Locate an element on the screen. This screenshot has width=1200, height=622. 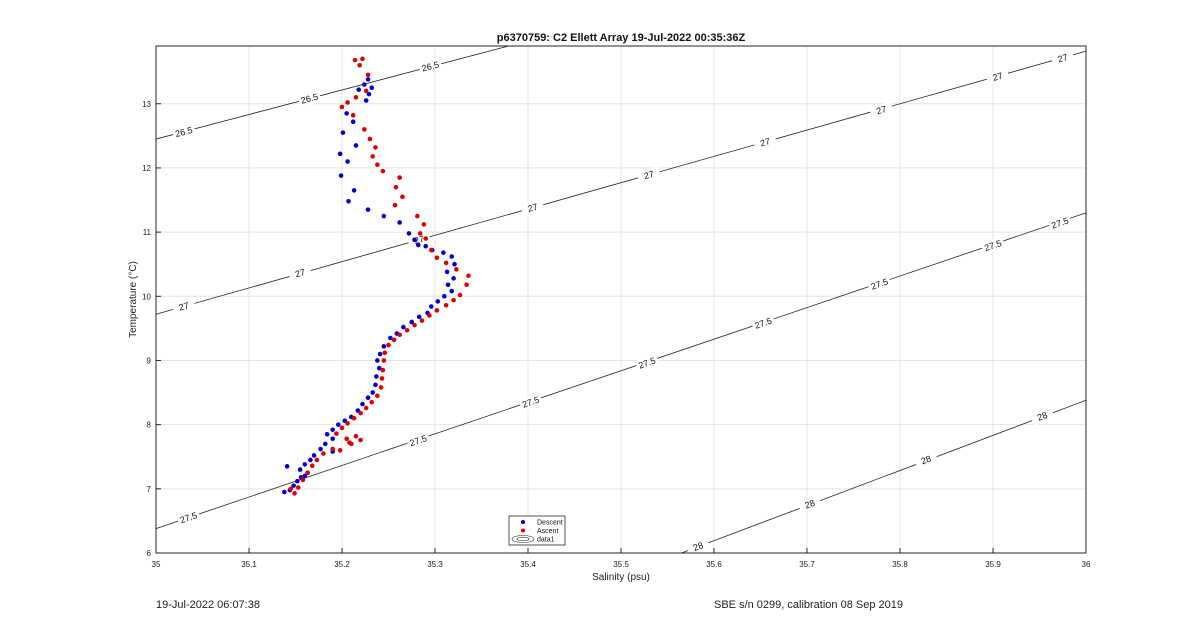
y-tick-label: 10 is located at coordinates (146, 296).